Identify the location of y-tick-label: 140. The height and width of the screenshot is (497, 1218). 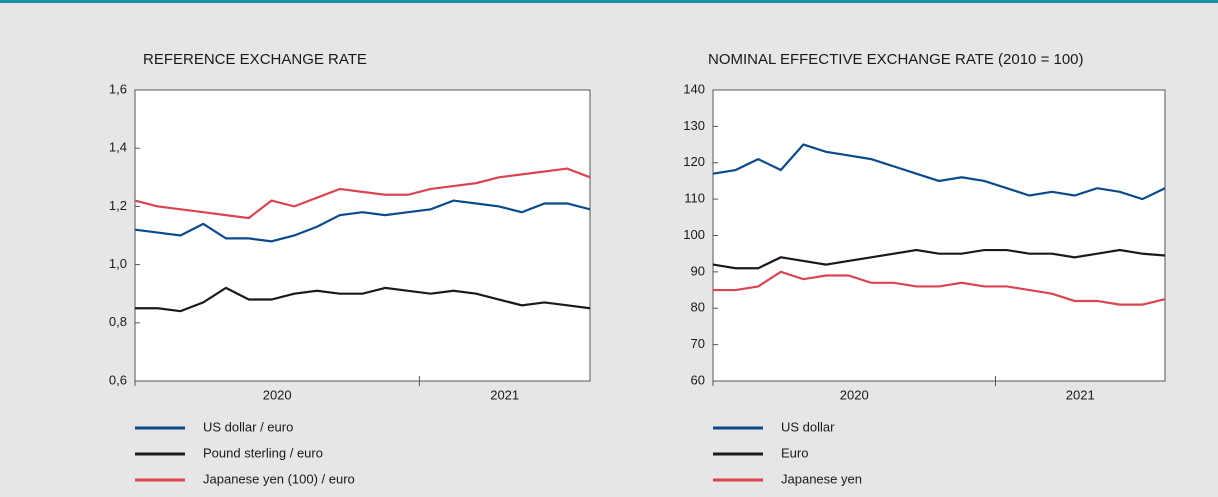
(694, 88).